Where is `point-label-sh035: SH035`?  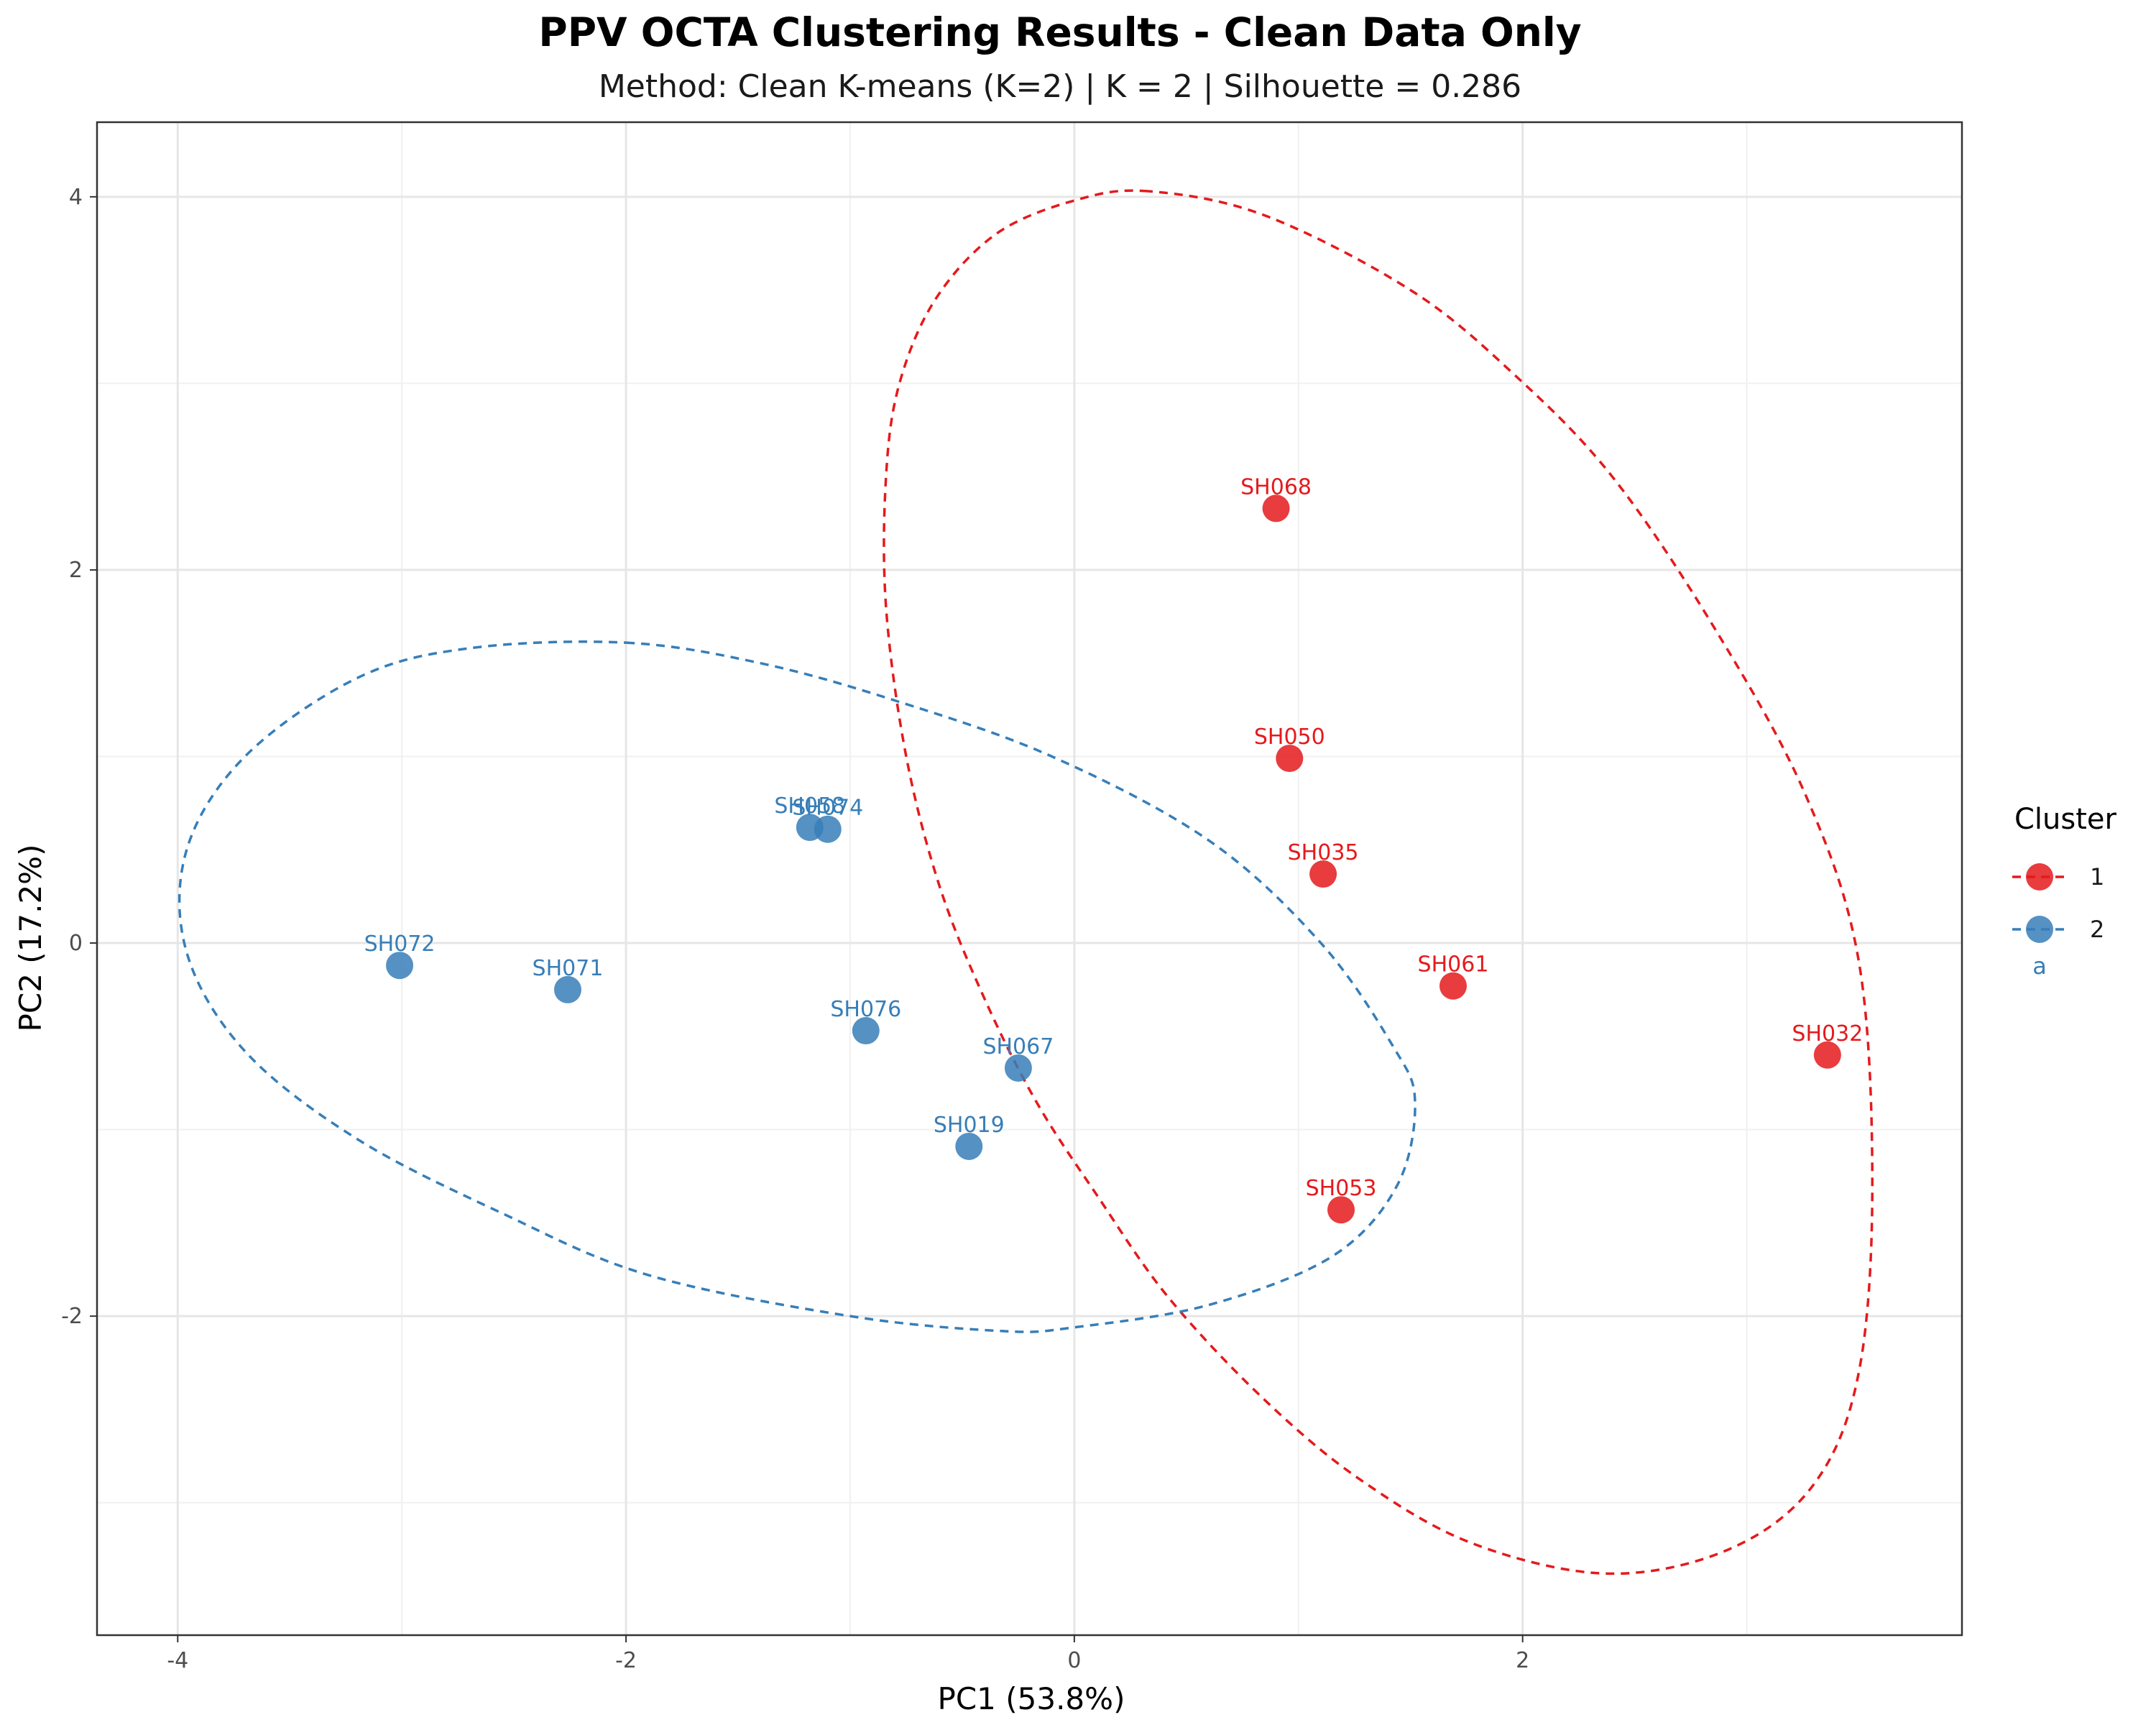 point-label-sh035: SH035 is located at coordinates (1323, 852).